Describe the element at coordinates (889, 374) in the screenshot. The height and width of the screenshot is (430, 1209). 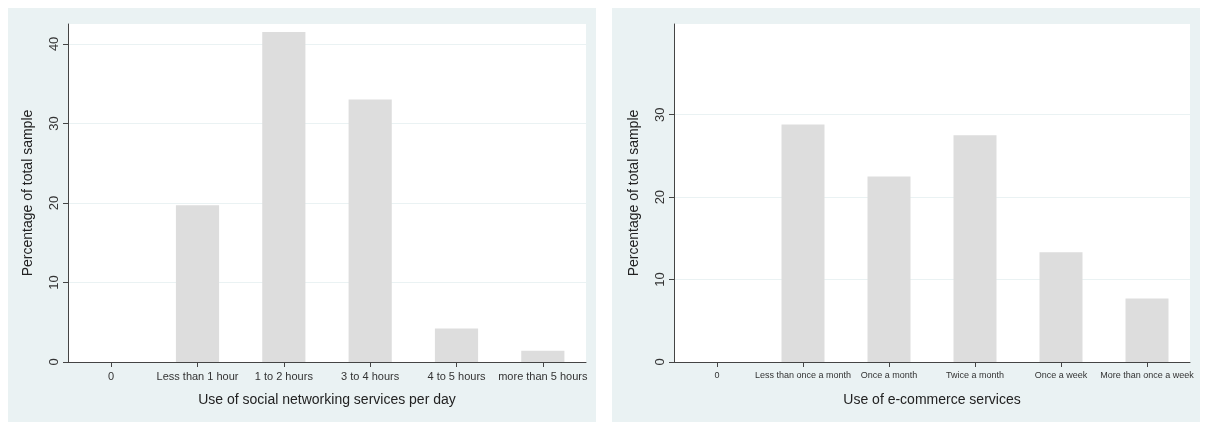
I see `x-tick-label: Once a month` at that location.